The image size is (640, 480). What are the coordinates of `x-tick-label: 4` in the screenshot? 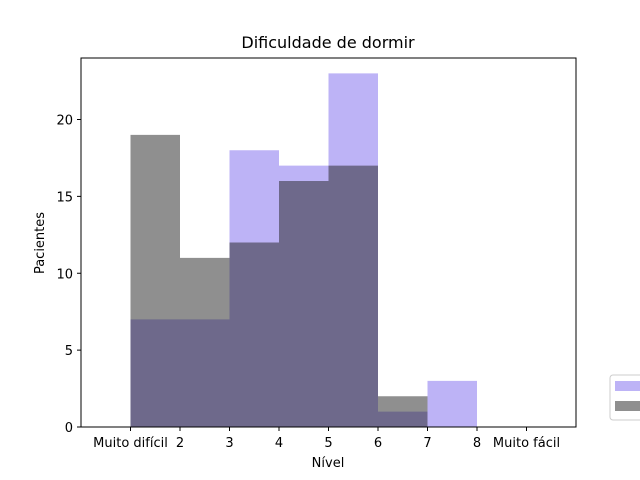 It's located at (279, 443).